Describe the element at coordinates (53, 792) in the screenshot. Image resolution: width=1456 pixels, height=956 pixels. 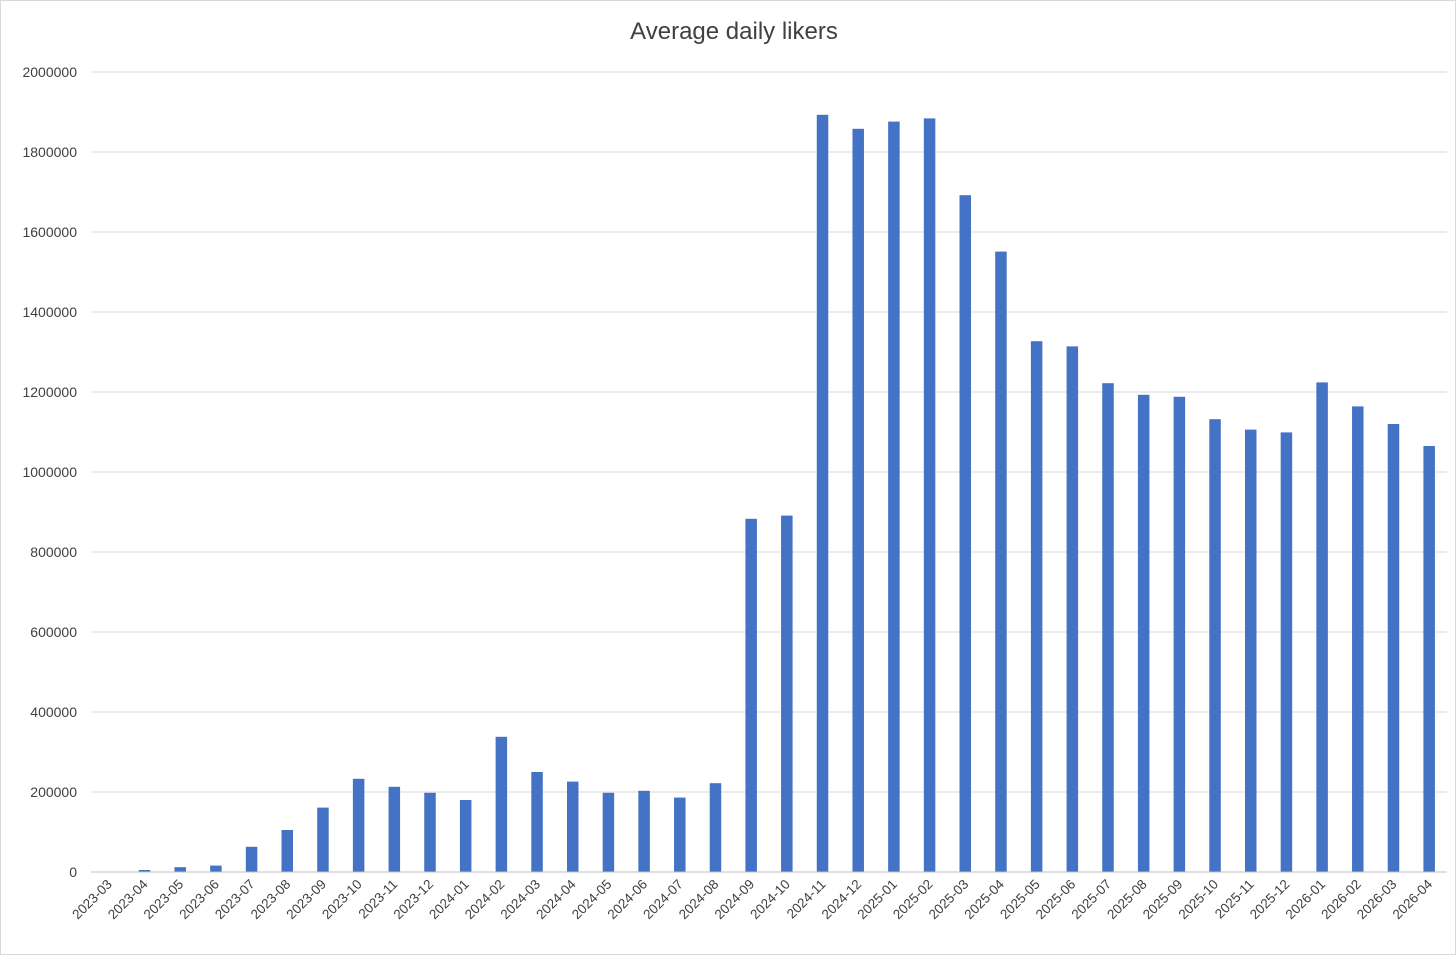
I see `y-tick-label: 200000` at that location.